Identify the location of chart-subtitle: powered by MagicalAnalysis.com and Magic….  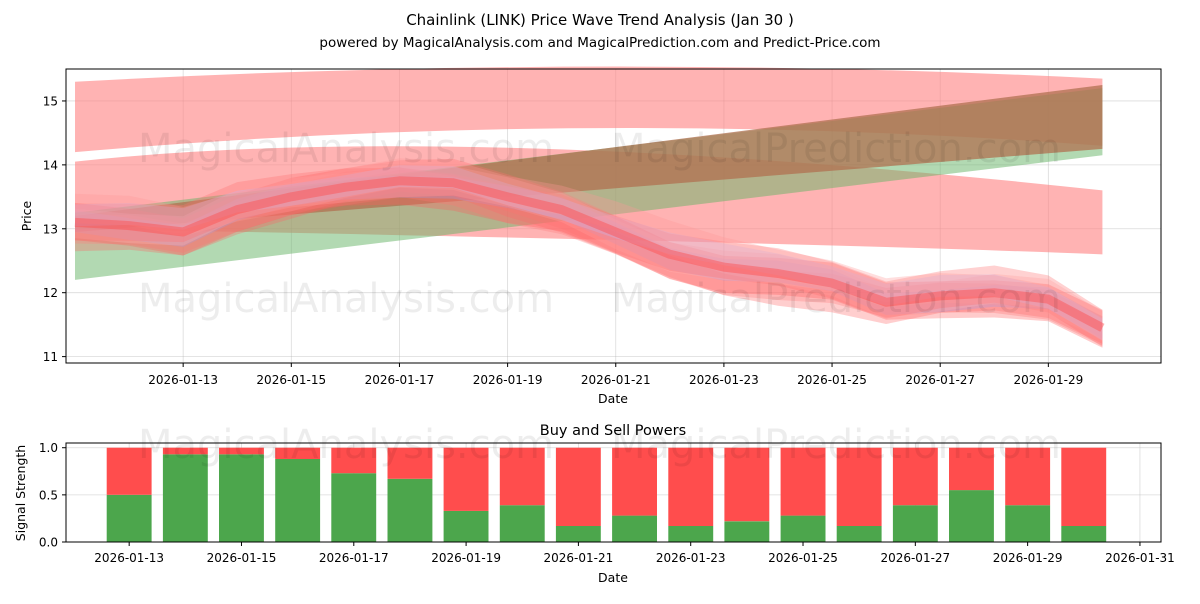
(599, 43).